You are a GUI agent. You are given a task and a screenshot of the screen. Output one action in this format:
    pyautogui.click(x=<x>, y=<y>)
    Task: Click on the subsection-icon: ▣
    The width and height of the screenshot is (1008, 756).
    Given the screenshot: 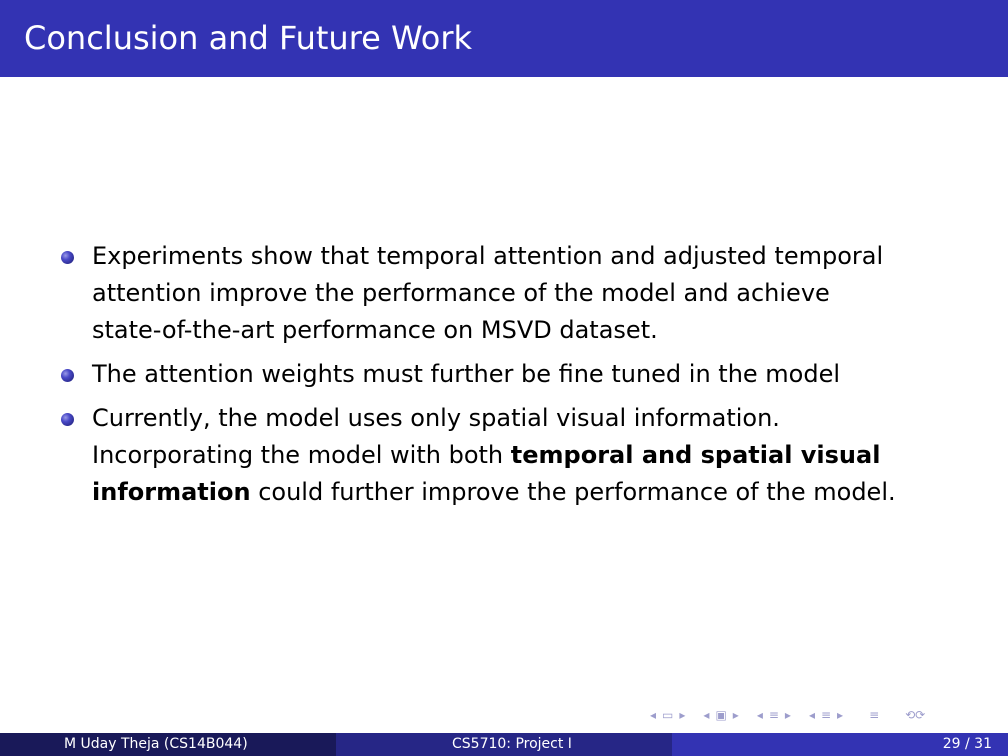 What is the action you would take?
    pyautogui.click(x=721, y=715)
    